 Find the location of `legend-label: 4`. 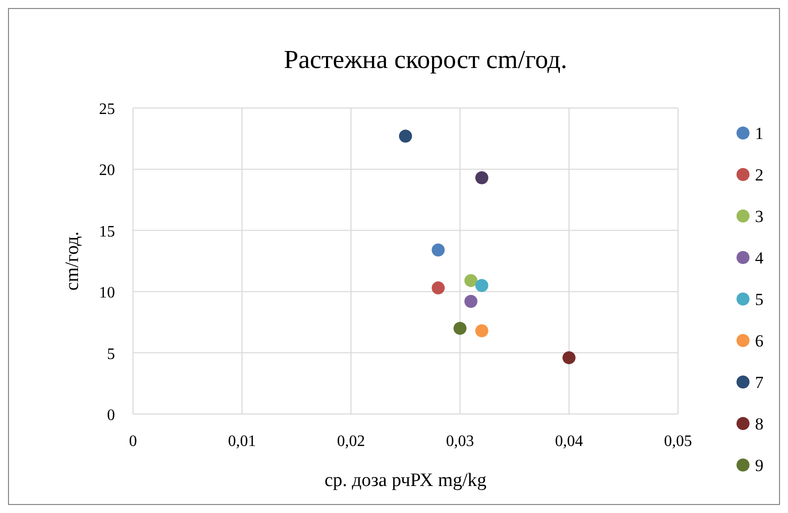

legend-label: 4 is located at coordinates (759, 258).